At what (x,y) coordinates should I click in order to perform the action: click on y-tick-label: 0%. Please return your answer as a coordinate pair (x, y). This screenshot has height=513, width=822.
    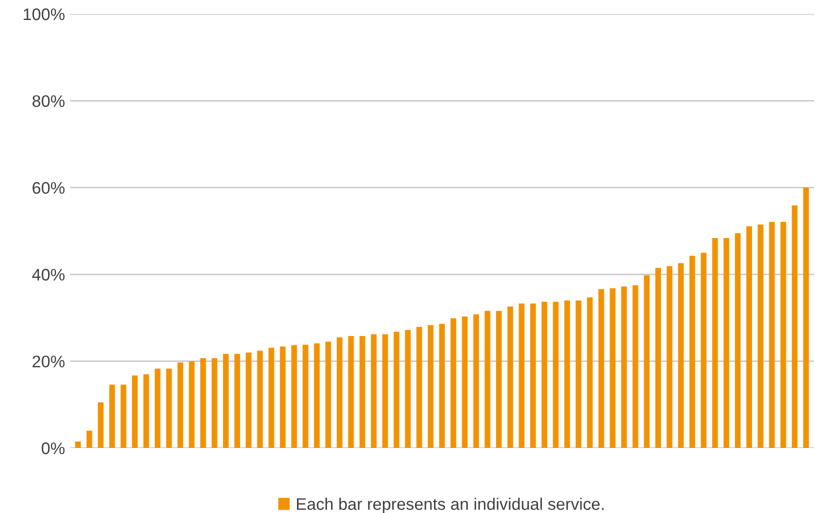
    Looking at the image, I should click on (53, 448).